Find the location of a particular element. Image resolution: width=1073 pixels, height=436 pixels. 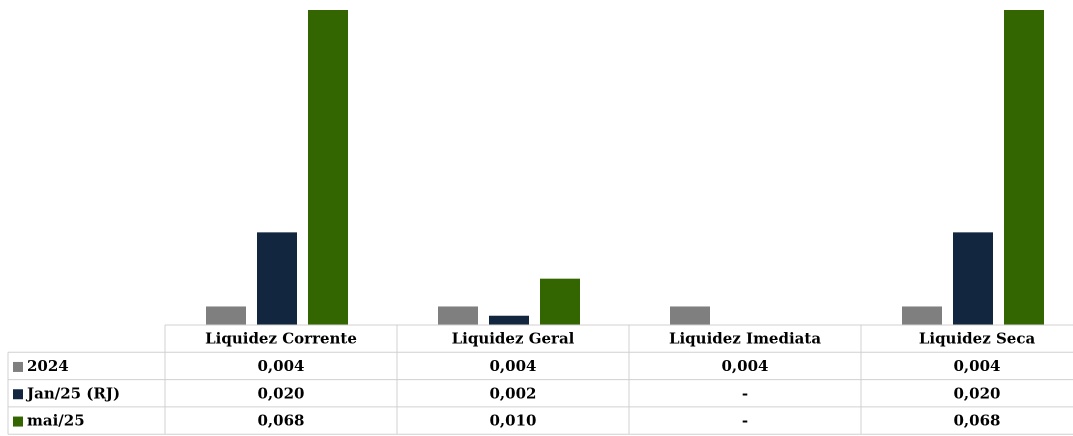

data-label: 0,010 is located at coordinates (513, 421).